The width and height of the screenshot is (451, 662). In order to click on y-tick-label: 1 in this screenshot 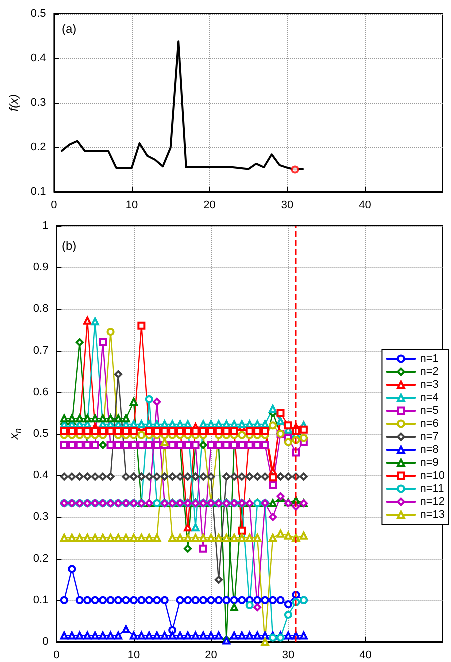, I will do `click(45, 226)`.